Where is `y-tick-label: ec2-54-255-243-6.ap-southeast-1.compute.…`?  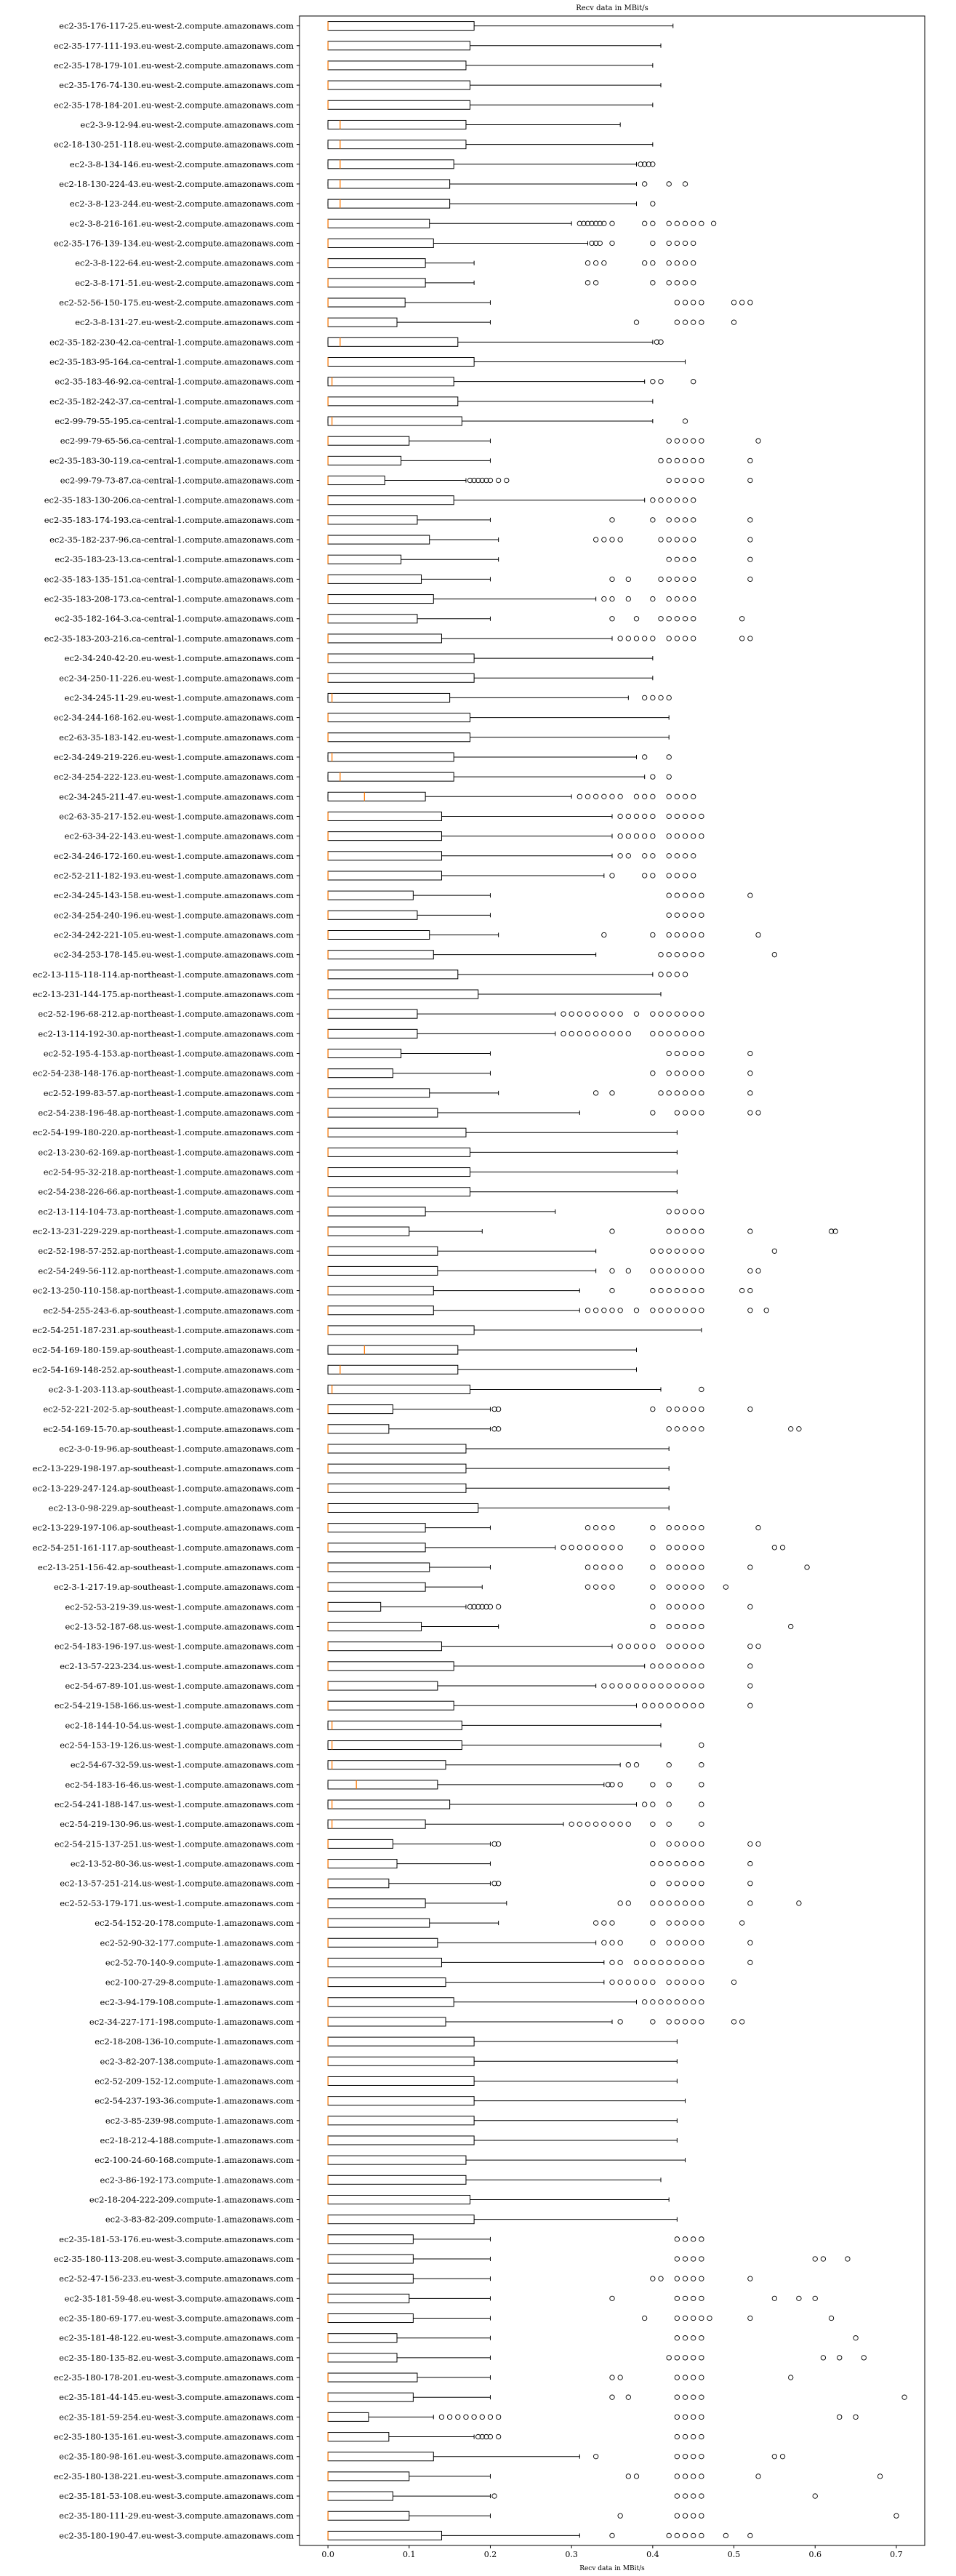
y-tick-label: ec2-54-255-243-6.ap-southeast-1.compute.… is located at coordinates (169, 1310).